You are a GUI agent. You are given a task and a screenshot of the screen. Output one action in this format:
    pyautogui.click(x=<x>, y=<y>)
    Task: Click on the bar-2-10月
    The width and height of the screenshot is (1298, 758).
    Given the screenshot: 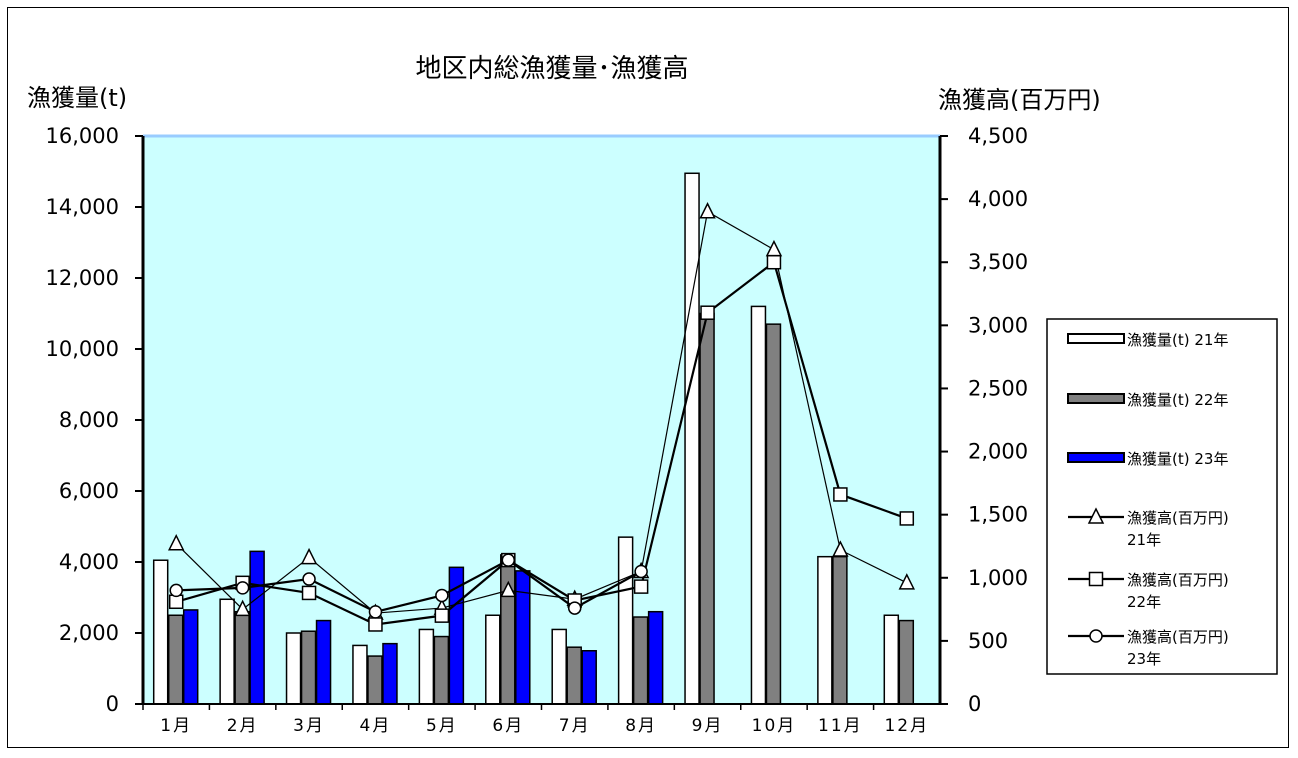 What is the action you would take?
    pyautogui.click(x=773, y=514)
    